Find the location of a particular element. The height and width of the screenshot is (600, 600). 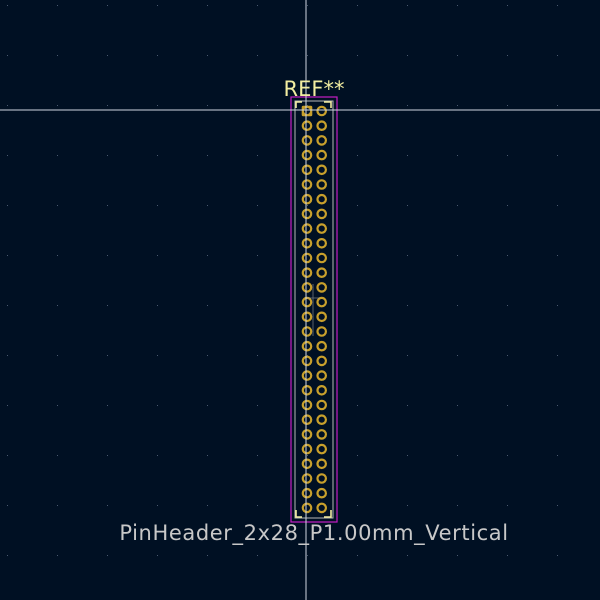

reference-designator: REF** is located at coordinates (314, 89).